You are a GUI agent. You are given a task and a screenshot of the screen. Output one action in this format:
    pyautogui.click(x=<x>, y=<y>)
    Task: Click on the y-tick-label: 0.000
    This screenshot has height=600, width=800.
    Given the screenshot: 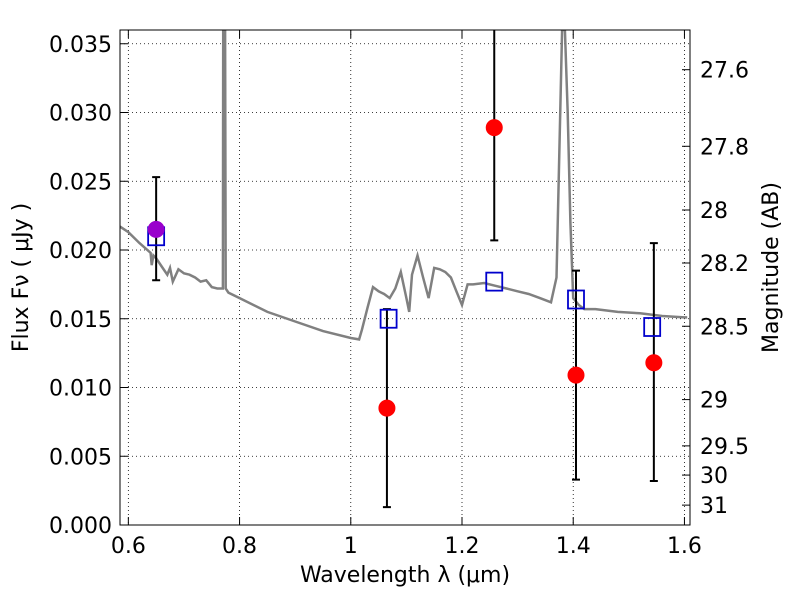 What is the action you would take?
    pyautogui.click(x=80, y=526)
    